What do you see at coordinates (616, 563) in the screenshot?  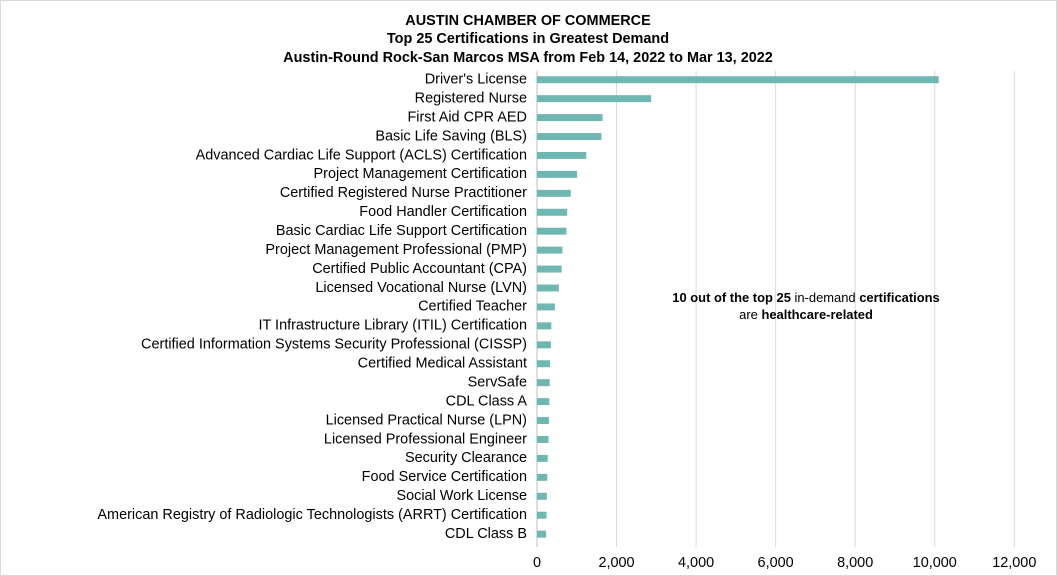 I see `x-tick-label: 2,000` at bounding box center [616, 563].